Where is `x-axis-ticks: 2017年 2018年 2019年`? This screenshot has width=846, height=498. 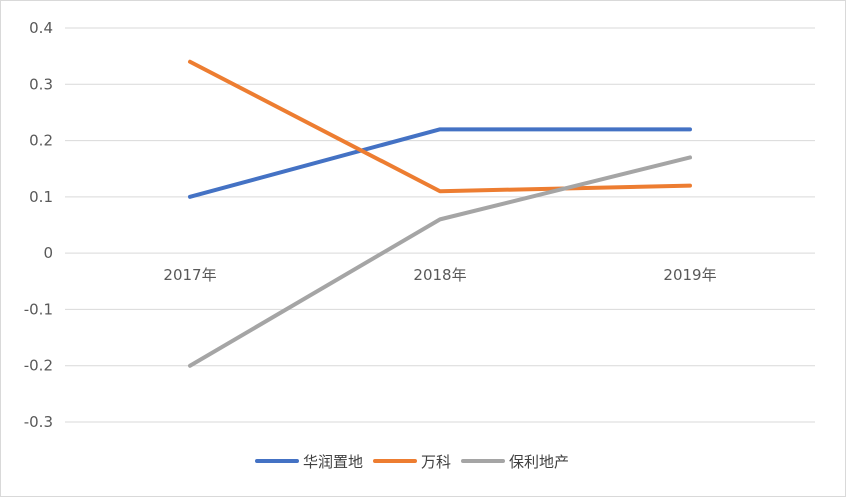
x-axis-ticks: 2017年 2018年 2019年 is located at coordinates (439, 275).